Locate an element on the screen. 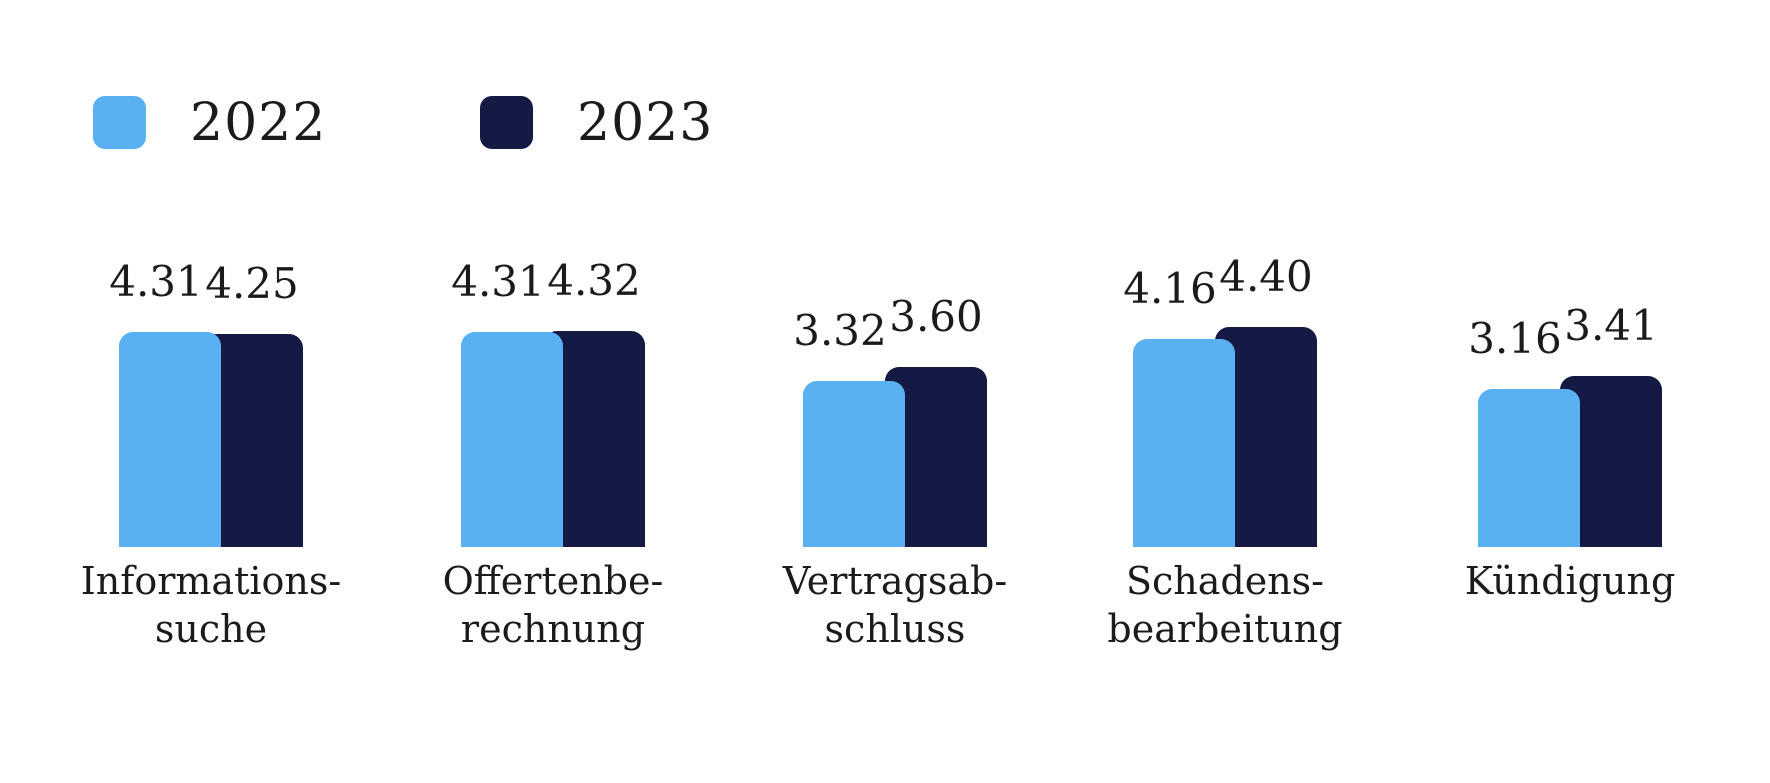 Image resolution: width=1770 pixels, height=783 pixels. value-label-2023-4: 4.40 is located at coordinates (1266, 276).